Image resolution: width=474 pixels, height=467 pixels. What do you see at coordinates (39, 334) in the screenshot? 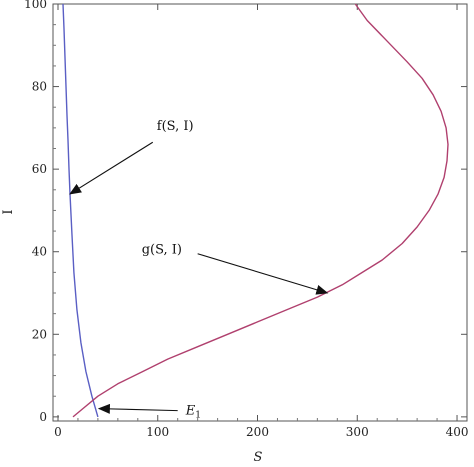
I see `y-tick-label-1: 20` at bounding box center [39, 334].